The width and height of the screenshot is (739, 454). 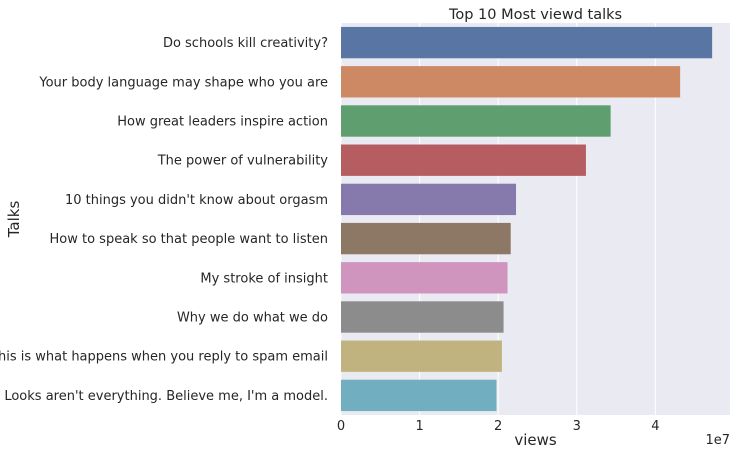 What do you see at coordinates (419, 426) in the screenshot?
I see `x-tick-label: 1` at bounding box center [419, 426].